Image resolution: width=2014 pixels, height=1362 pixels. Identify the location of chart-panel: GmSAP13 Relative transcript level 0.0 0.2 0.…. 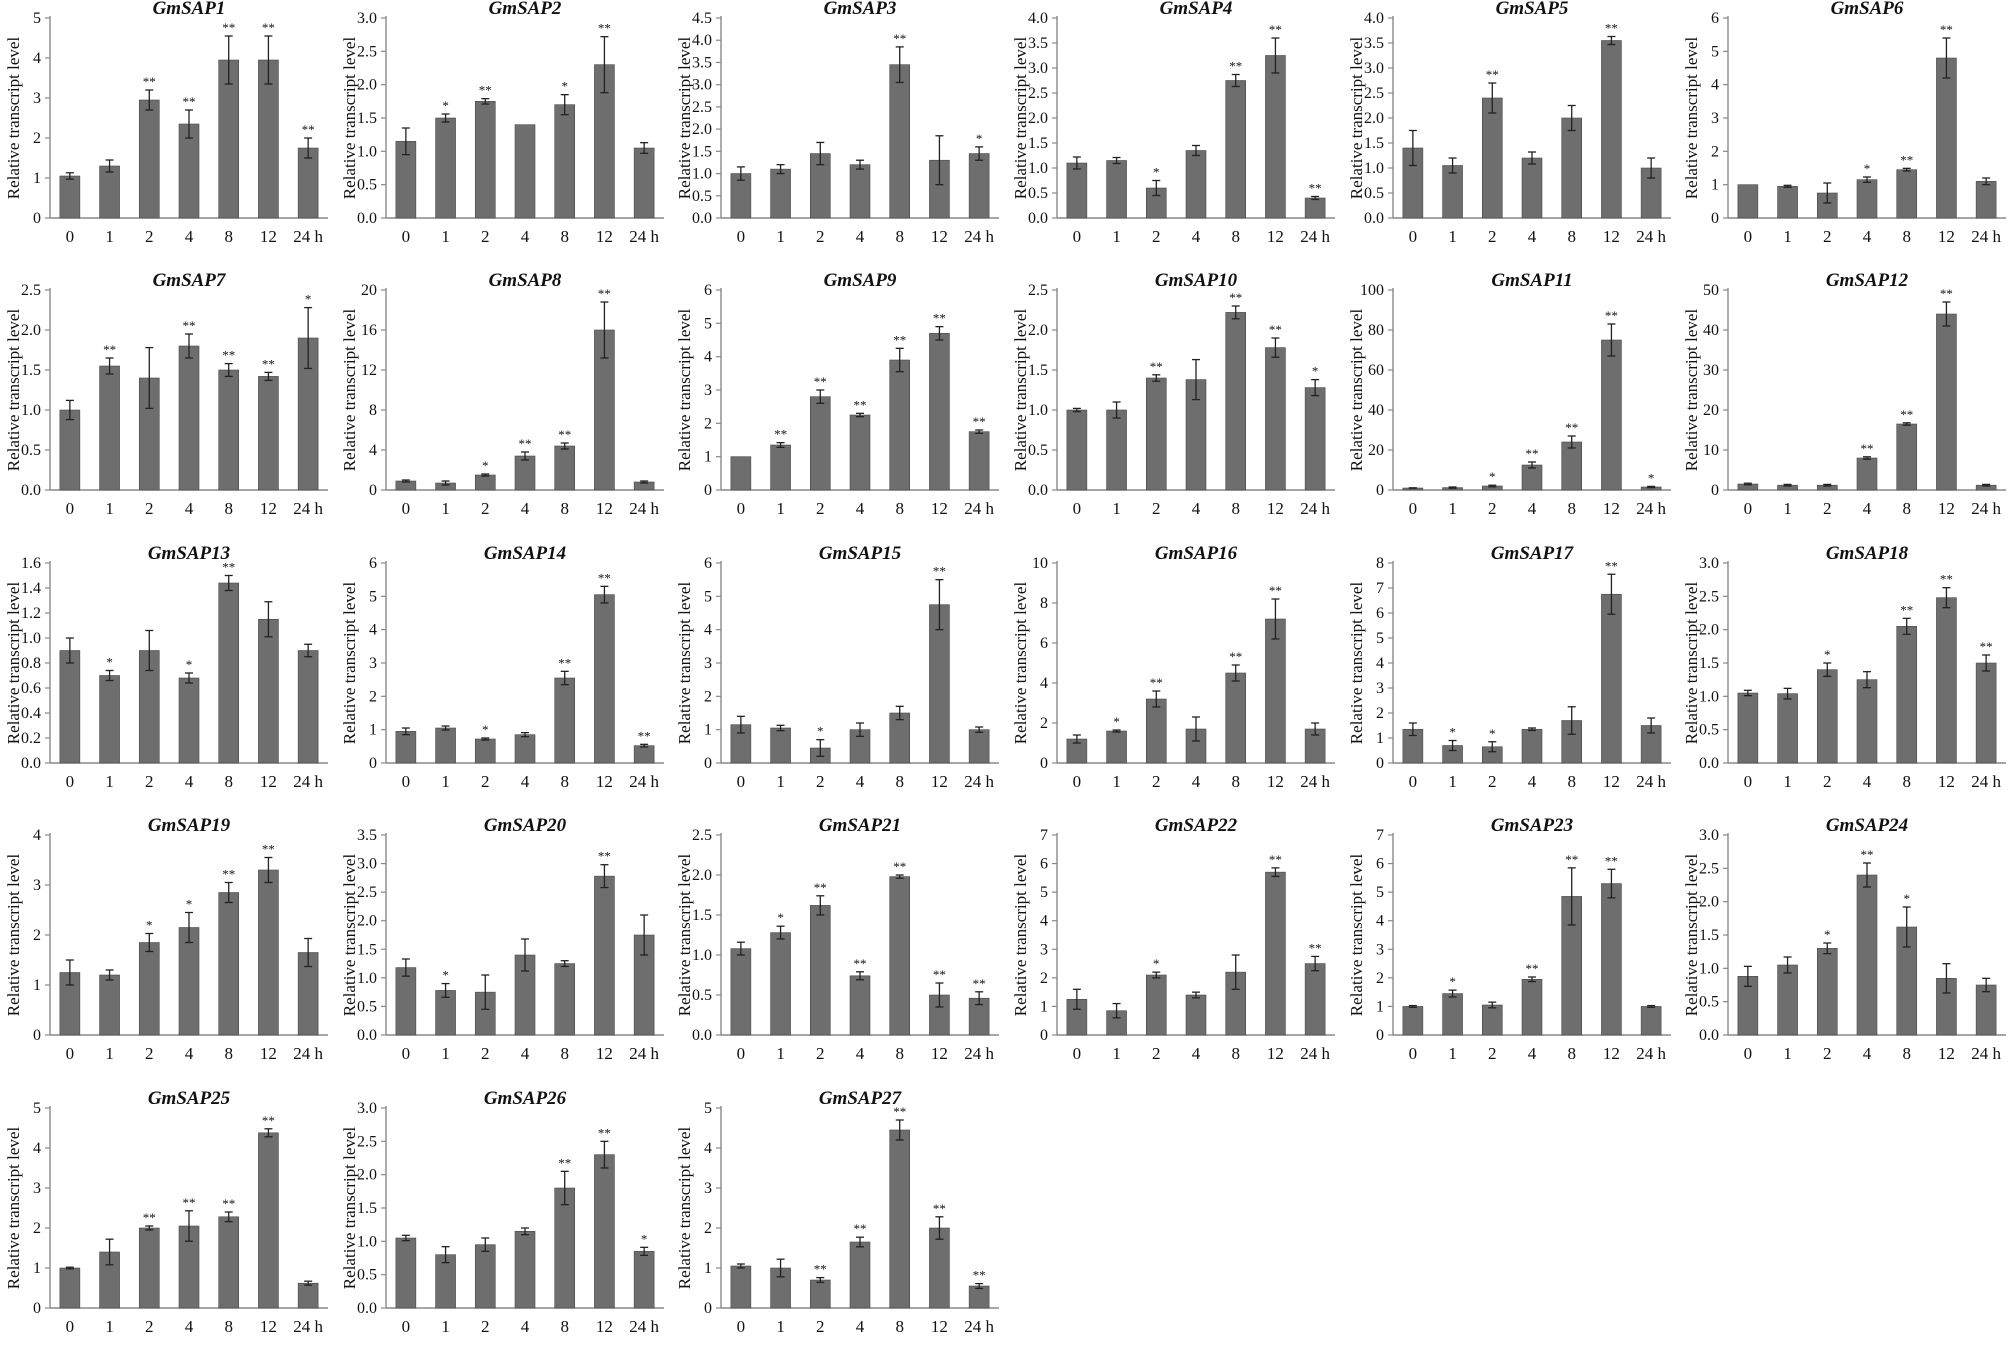
(166, 667).